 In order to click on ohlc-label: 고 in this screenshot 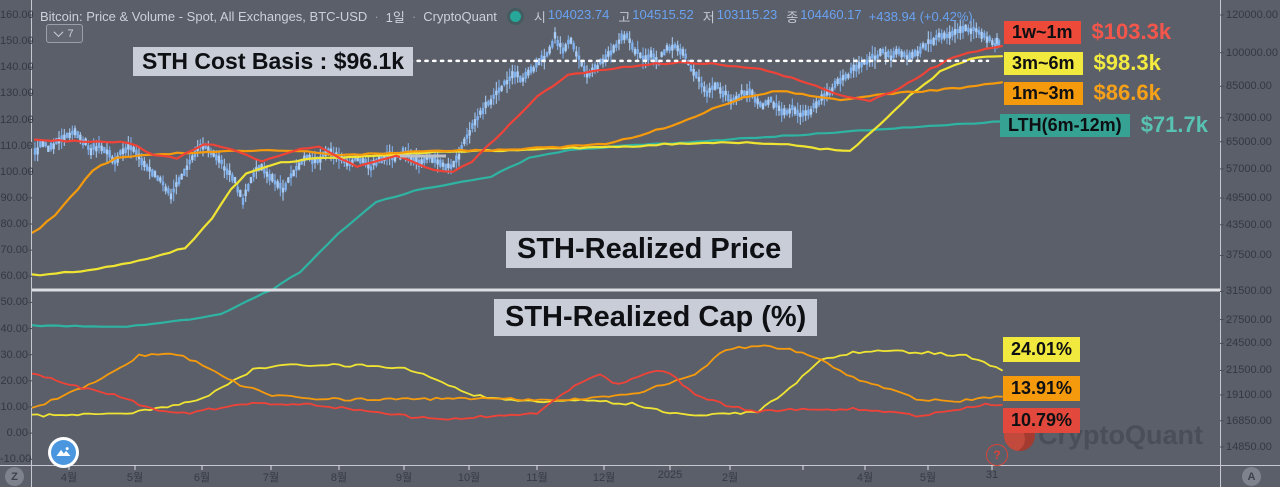, I will do `click(624, 17)`.